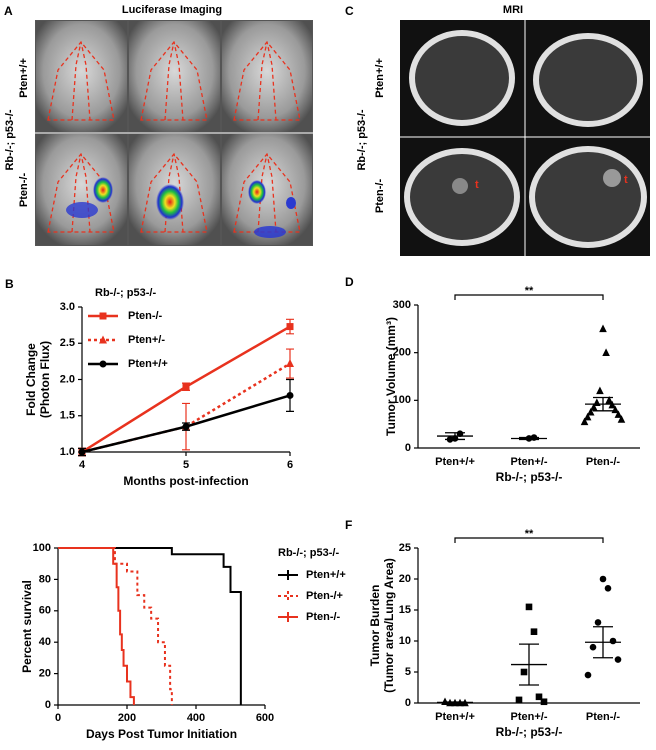 The image size is (656, 750). I want to click on y-axis-label: Tumor Volume (mm³), so click(391, 376).